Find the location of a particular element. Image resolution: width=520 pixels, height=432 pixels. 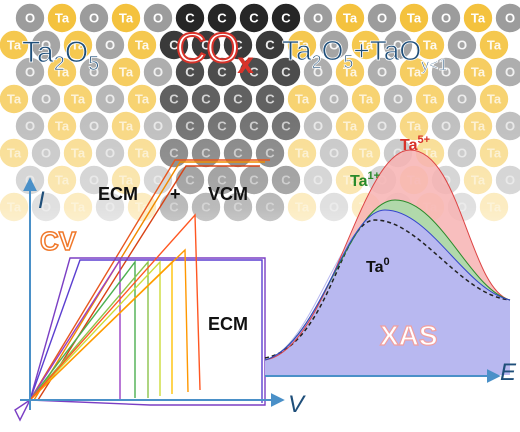

right-formula: Ta2O5+TaOy<1 is located at coordinates (364, 54).